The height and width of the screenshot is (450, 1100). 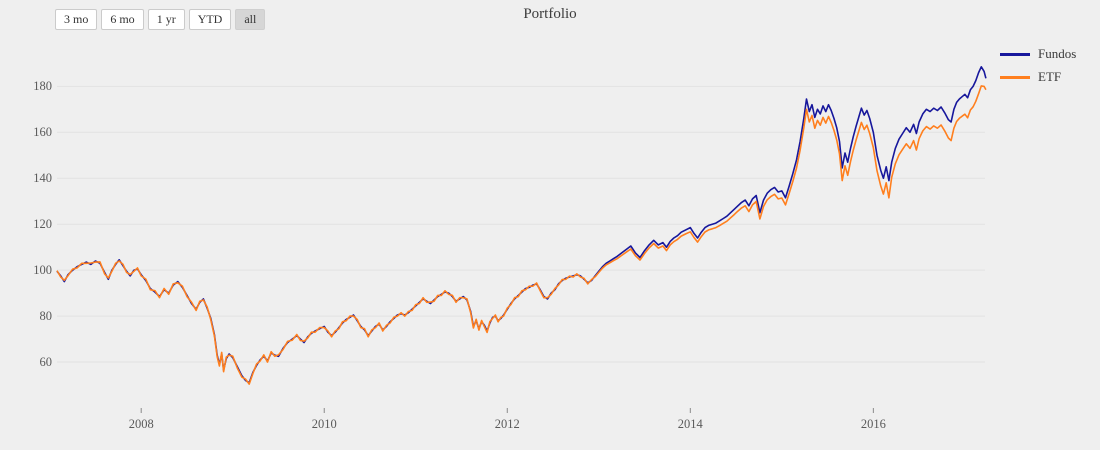 I want to click on range-button-6-mo: 6 mo, so click(x=122, y=19).